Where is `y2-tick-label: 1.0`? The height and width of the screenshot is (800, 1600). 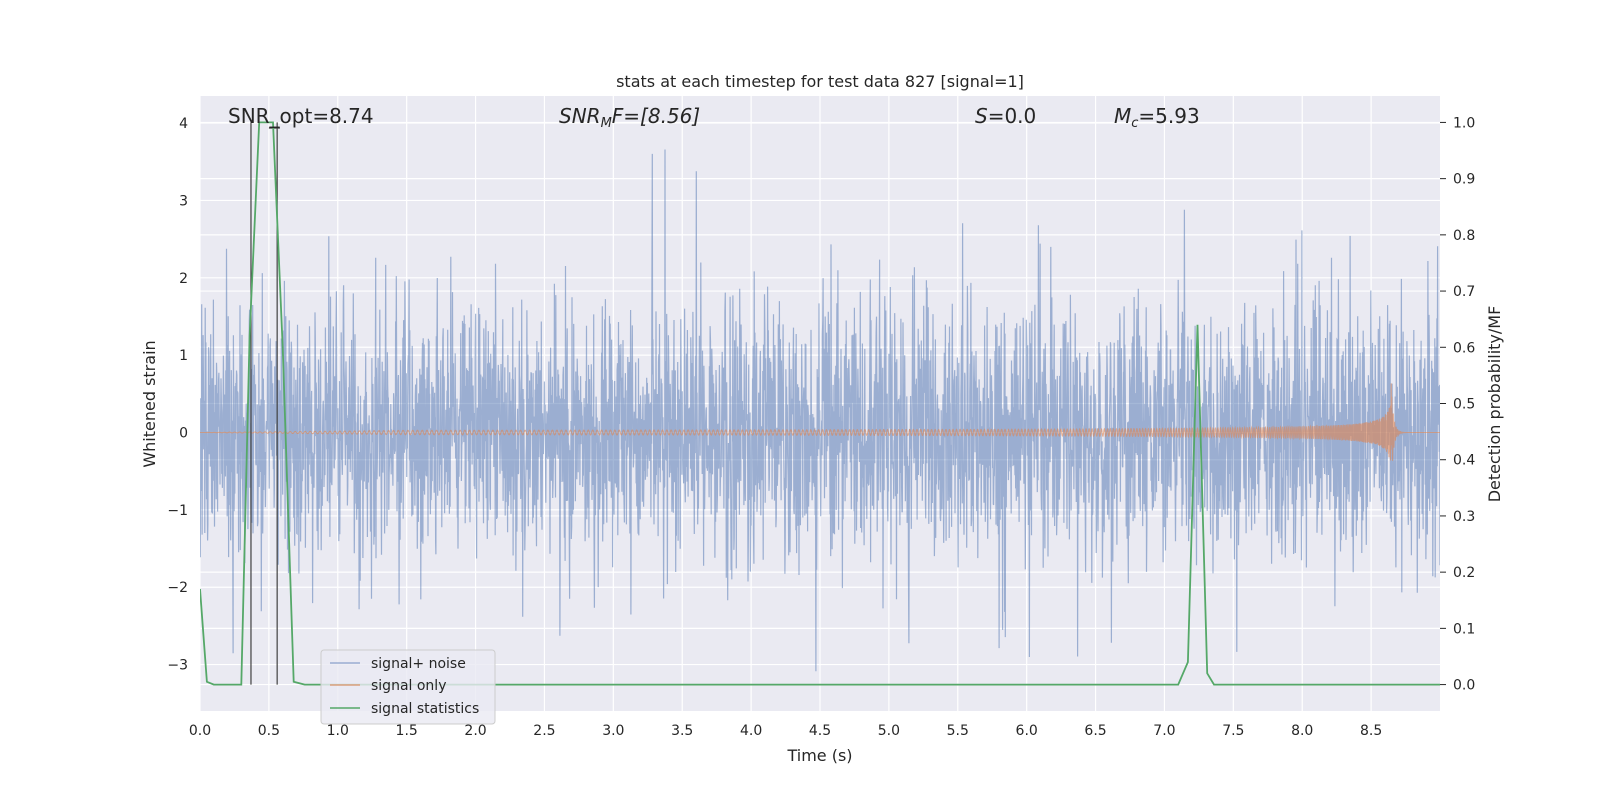 y2-tick-label: 1.0 is located at coordinates (1464, 123).